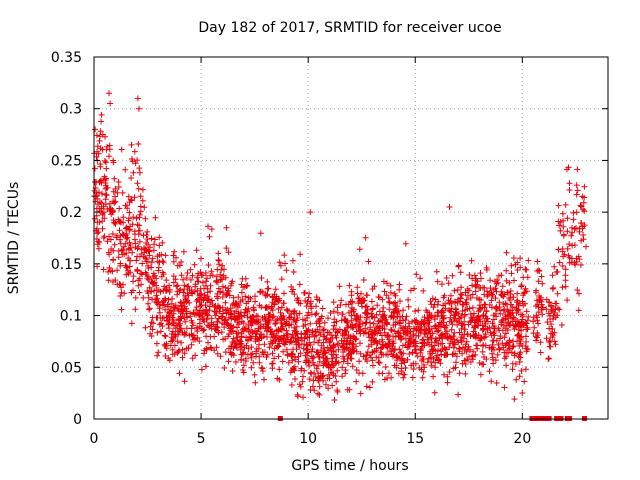 The height and width of the screenshot is (480, 640). Describe the element at coordinates (66, 265) in the screenshot. I see `y-tick-label: 0.15` at that location.